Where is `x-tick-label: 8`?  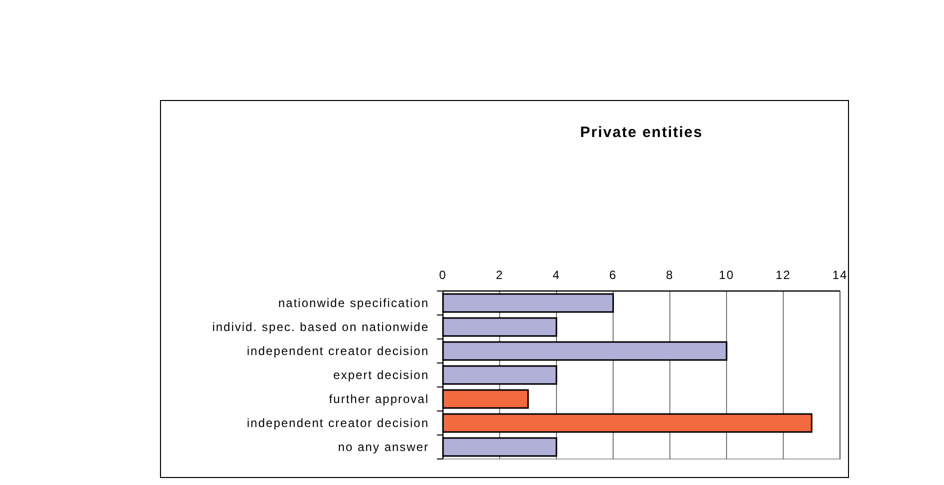
x-tick-label: 8 is located at coordinates (670, 275).